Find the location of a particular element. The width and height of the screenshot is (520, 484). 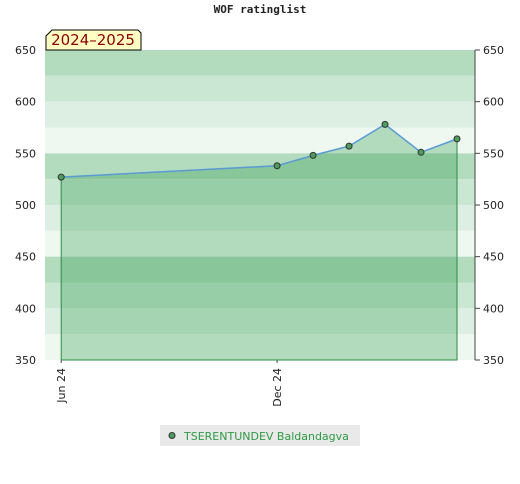

y-tick-label: 450 is located at coordinates (25, 257).